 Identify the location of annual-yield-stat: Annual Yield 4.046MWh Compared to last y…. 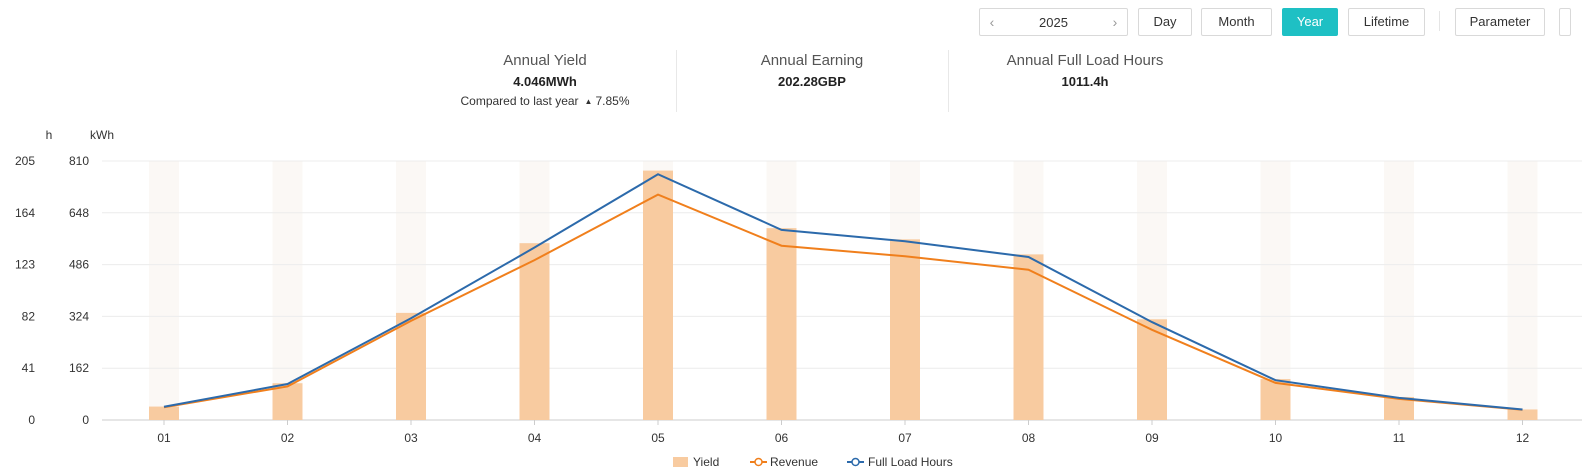
(545, 78).